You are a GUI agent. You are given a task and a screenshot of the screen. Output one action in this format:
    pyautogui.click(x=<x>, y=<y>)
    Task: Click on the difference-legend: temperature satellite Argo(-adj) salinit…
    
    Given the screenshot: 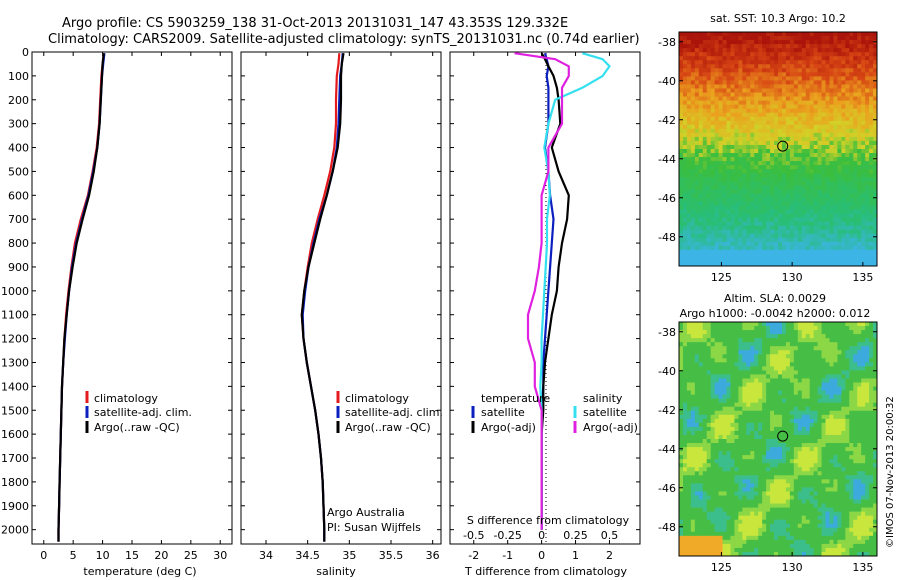 What is the action you would take?
    pyautogui.click(x=554, y=413)
    